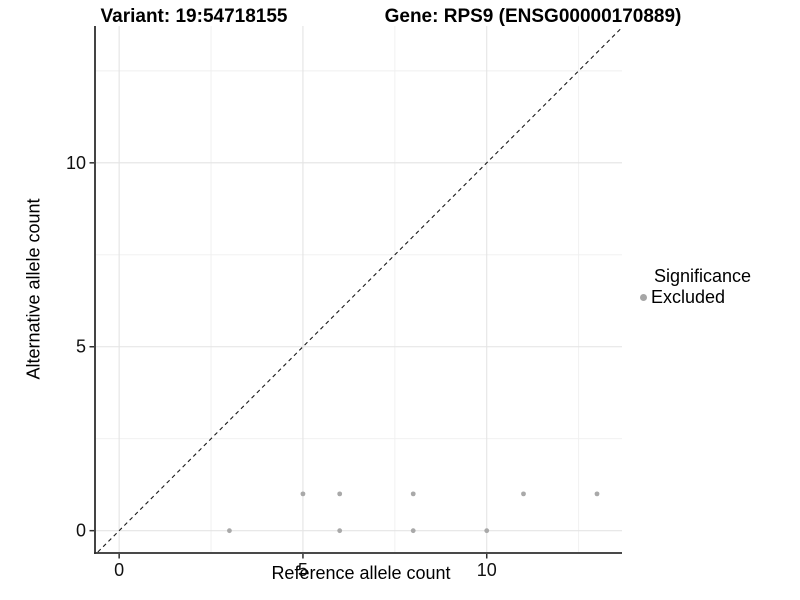 Image resolution: width=800 pixels, height=600 pixels. Describe the element at coordinates (533, 16) in the screenshot. I see `gene-title: Gene: RPS9 (ENSG00000170889)` at that location.